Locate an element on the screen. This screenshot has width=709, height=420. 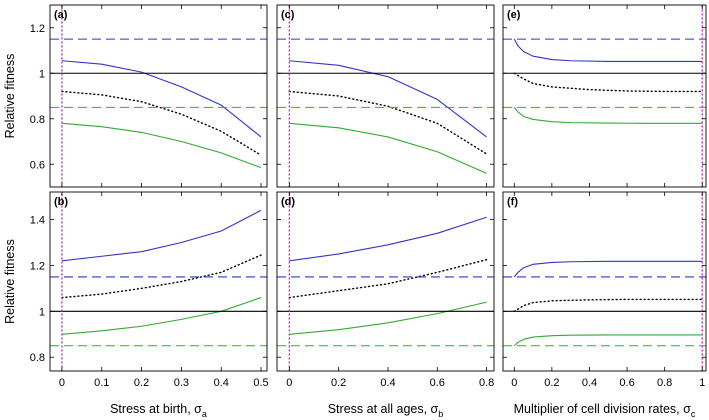
x-axis-label-main: Multiplier of cell division rates, σ is located at coordinates (603, 409).